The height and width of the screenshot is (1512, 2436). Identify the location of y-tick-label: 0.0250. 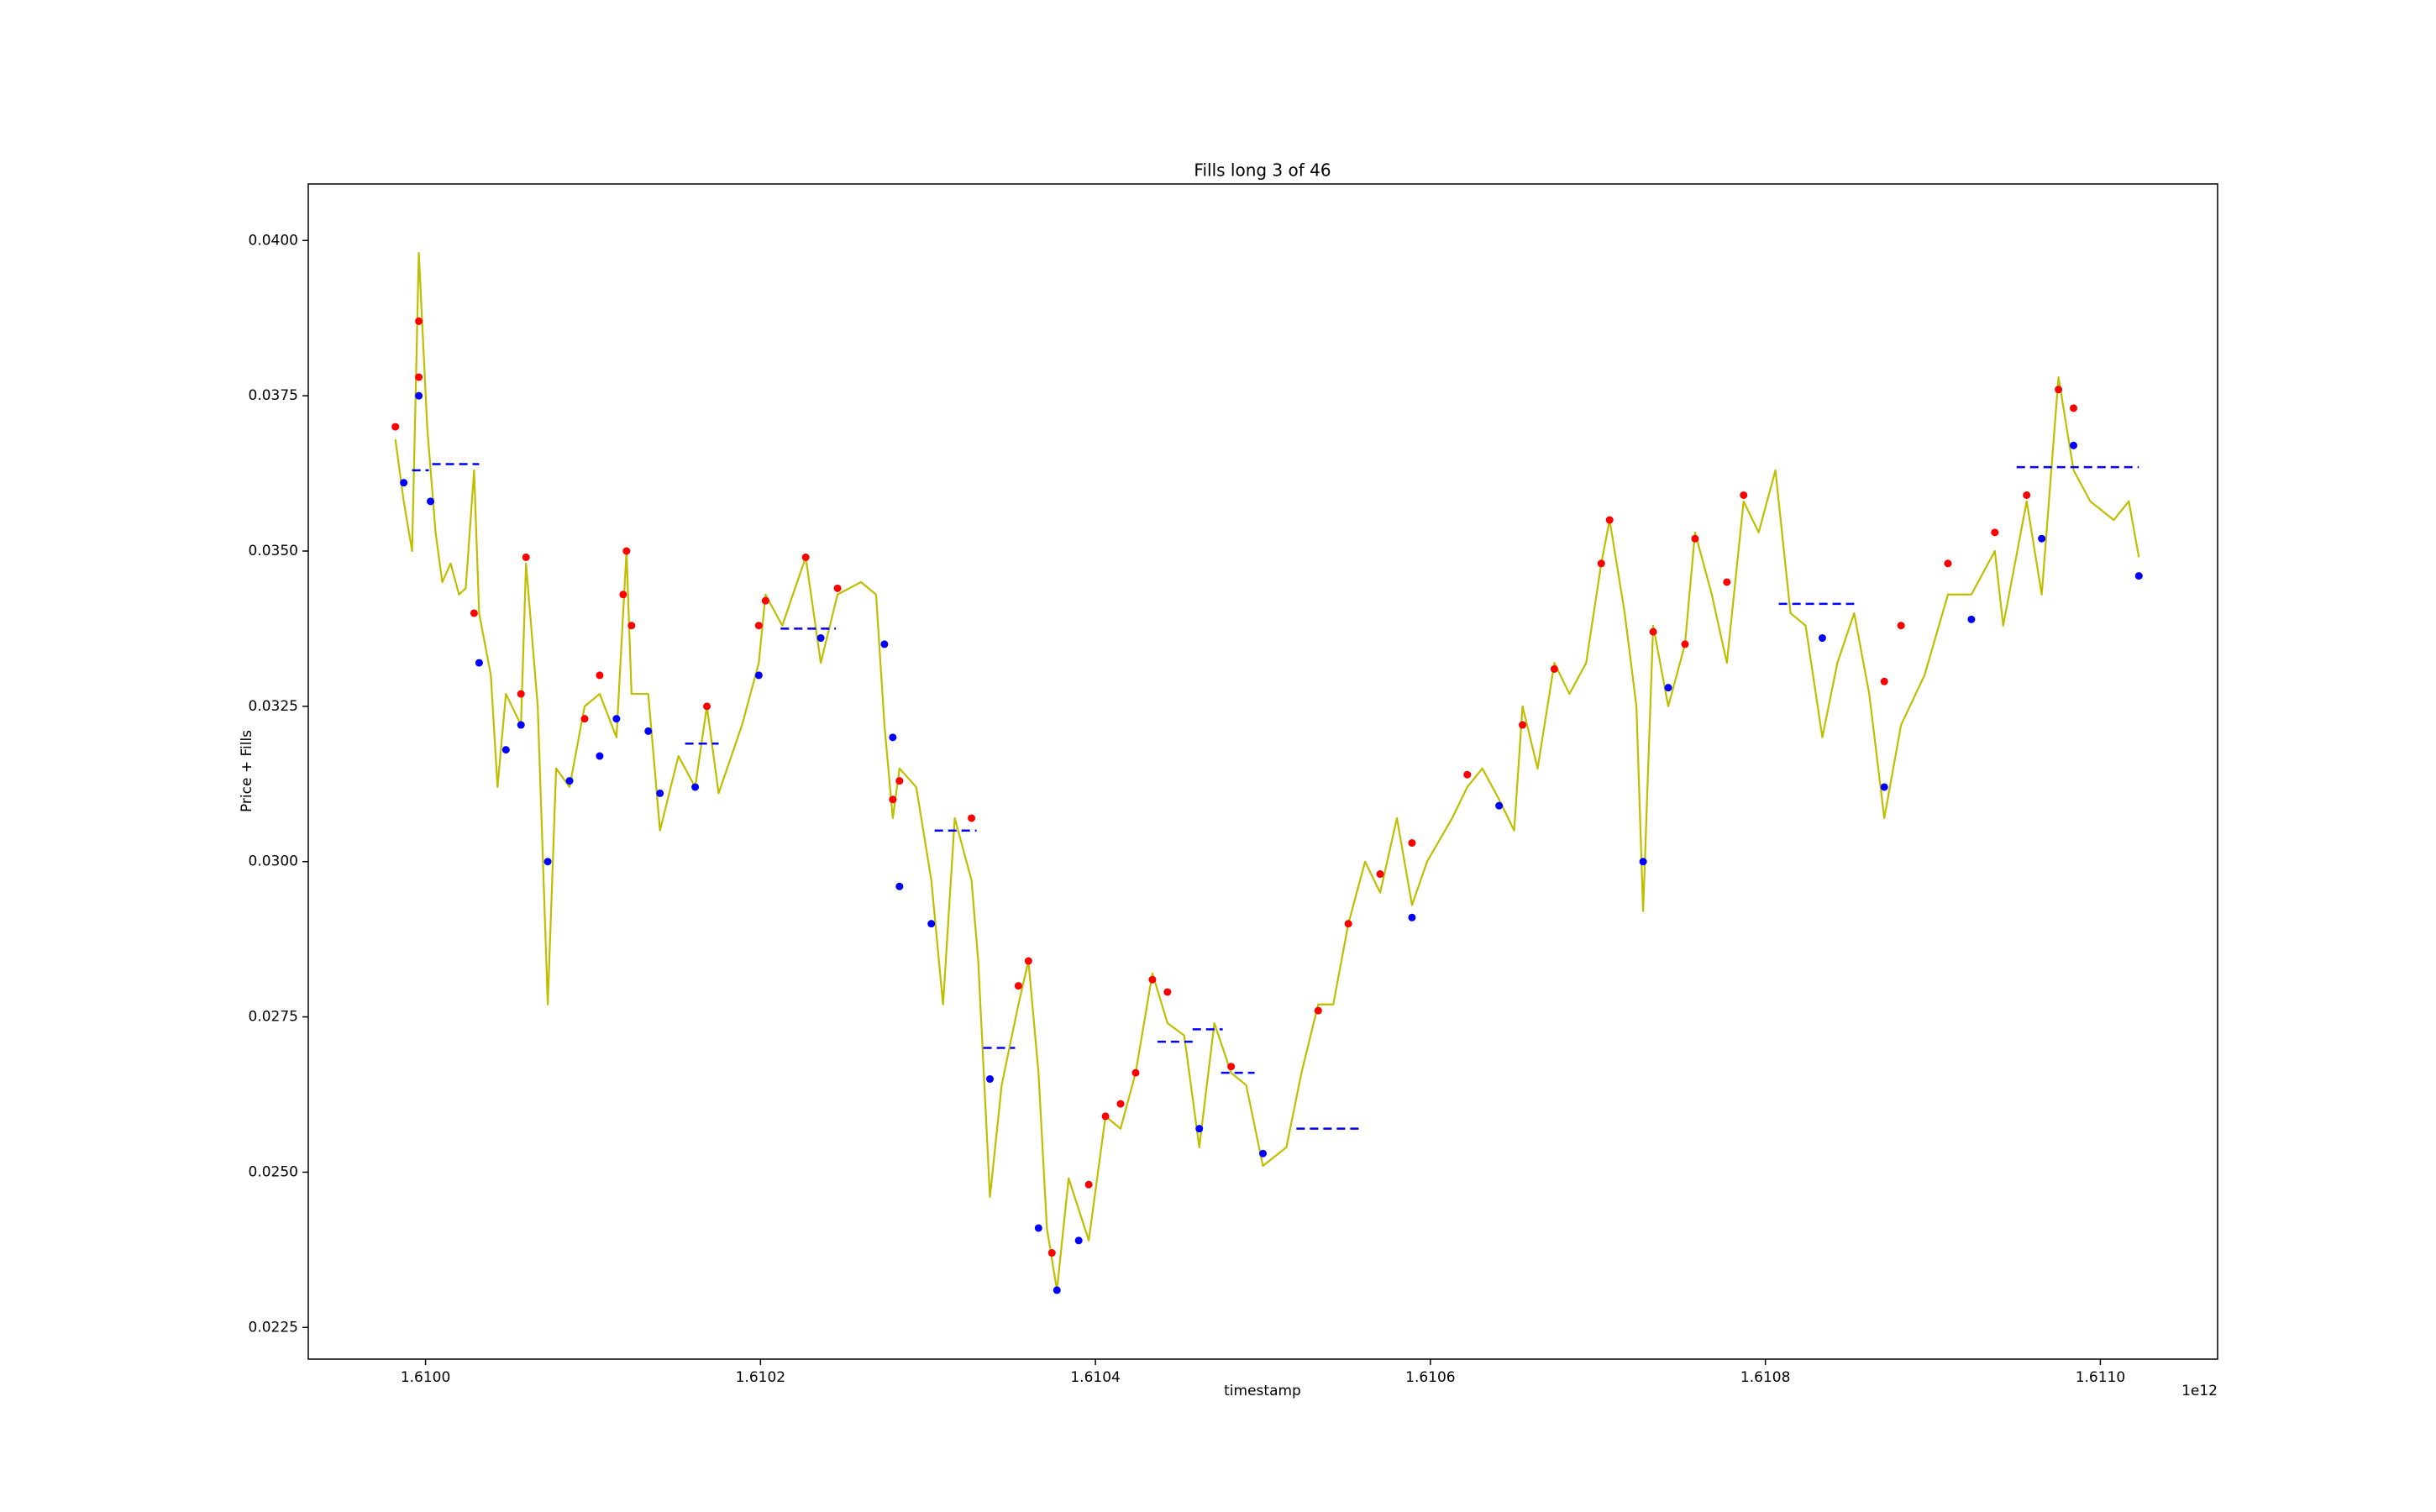
(273, 1171).